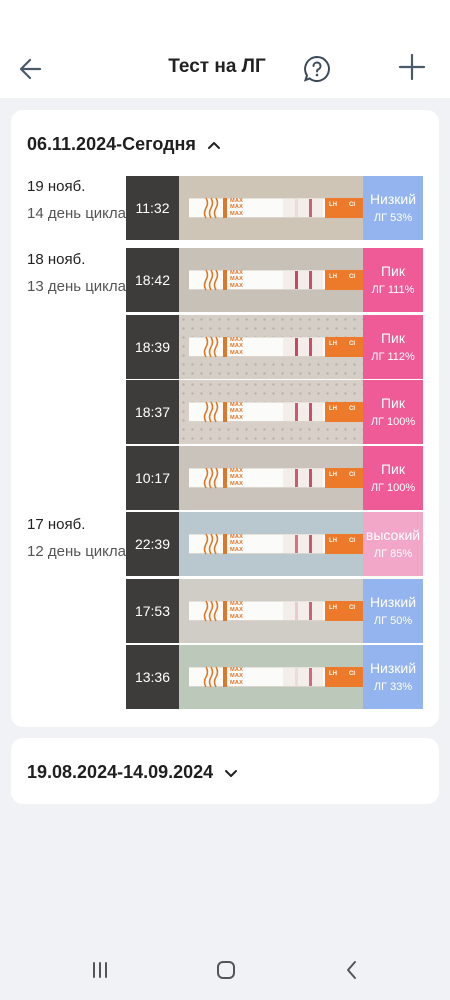 This screenshot has height=1000, width=450. I want to click on test-entry: 11:32 MAX MAX MAX LH CI Низкий ЛГ 53%, so click(274, 208).